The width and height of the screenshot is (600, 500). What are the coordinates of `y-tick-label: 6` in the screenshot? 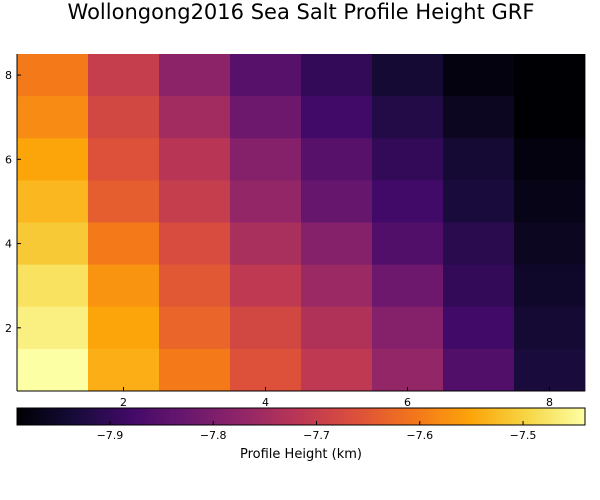 It's located at (8, 159).